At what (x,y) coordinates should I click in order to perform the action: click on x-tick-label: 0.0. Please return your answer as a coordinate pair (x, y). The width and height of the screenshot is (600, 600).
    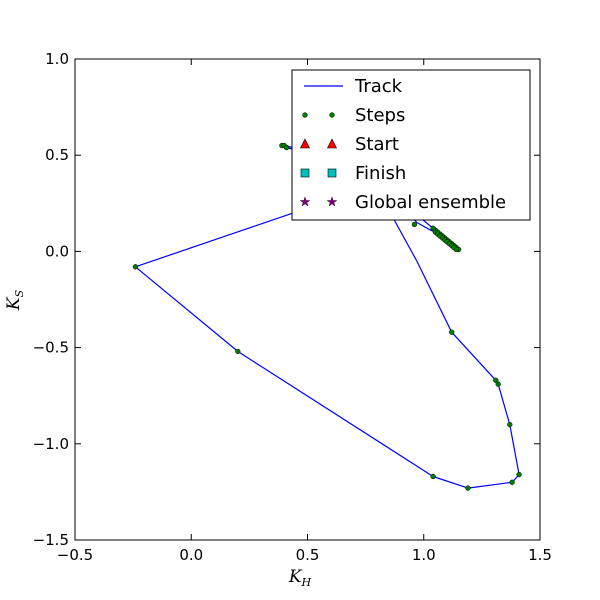
    Looking at the image, I should click on (191, 555).